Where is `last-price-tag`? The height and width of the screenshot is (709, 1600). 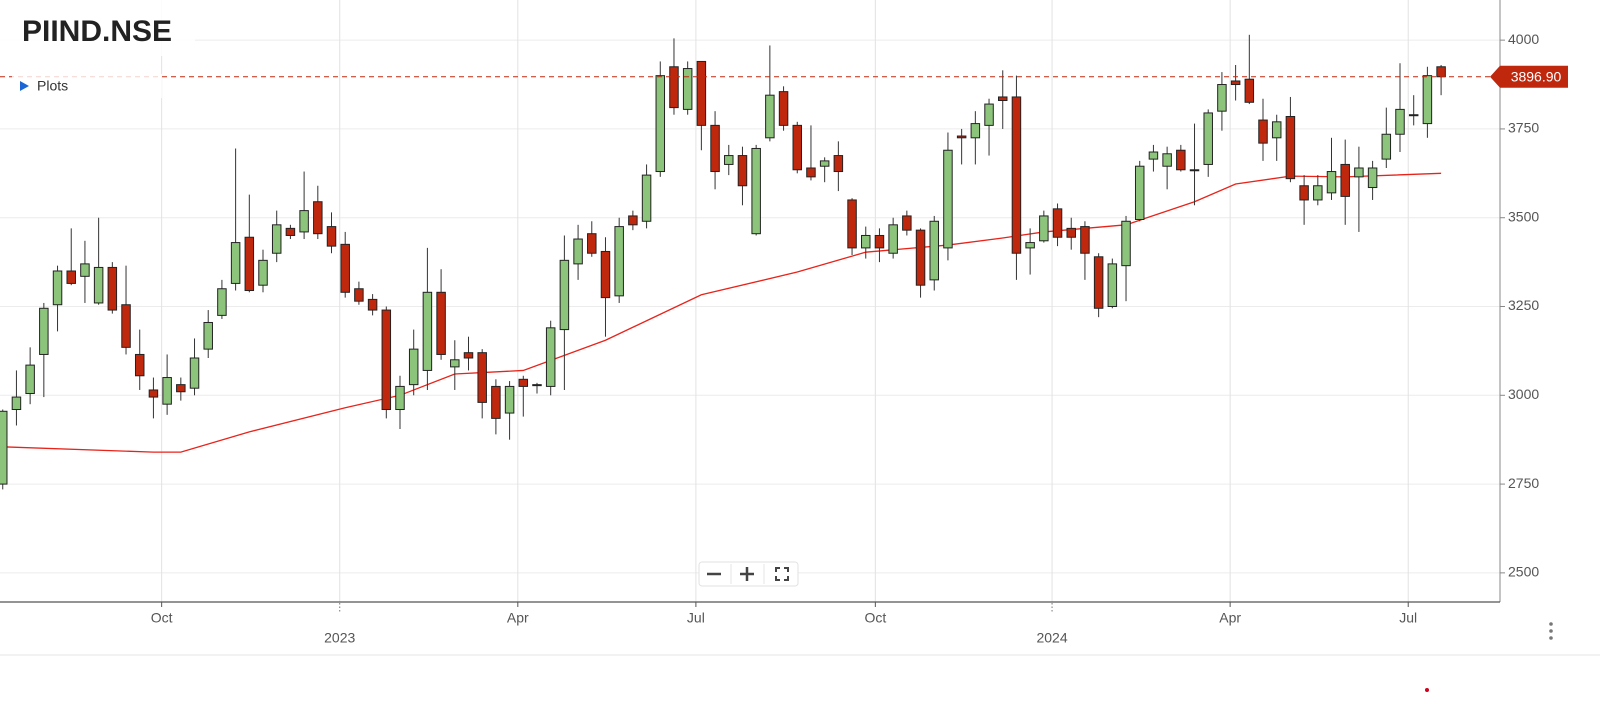
last-price-tag is located at coordinates (1529, 76).